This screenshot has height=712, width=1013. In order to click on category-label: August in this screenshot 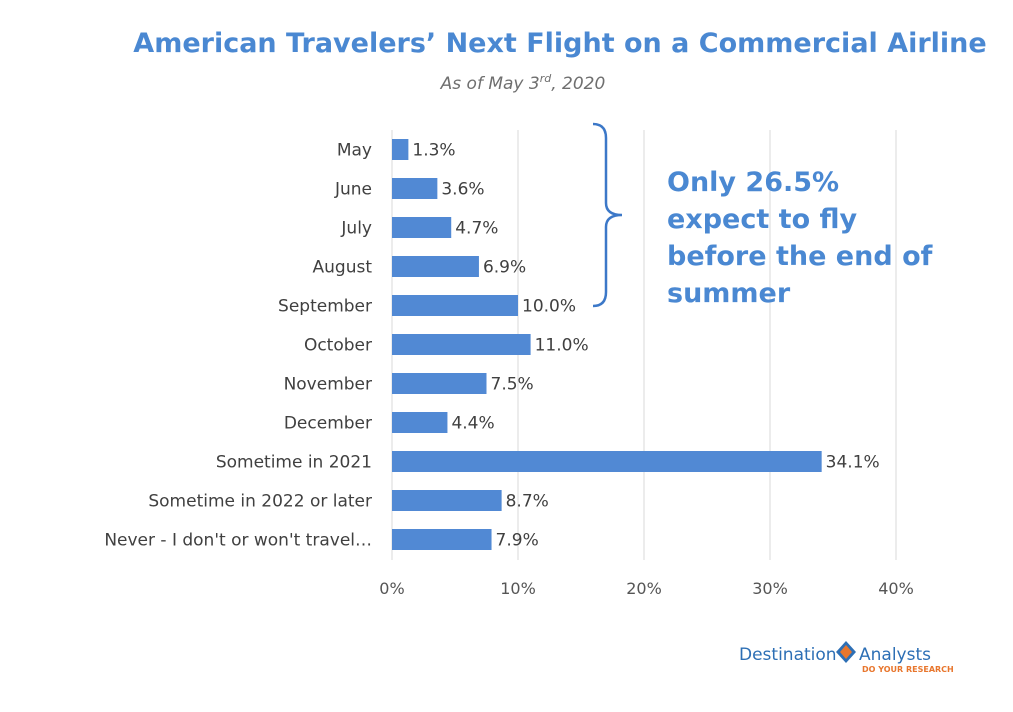, I will do `click(343, 268)`.